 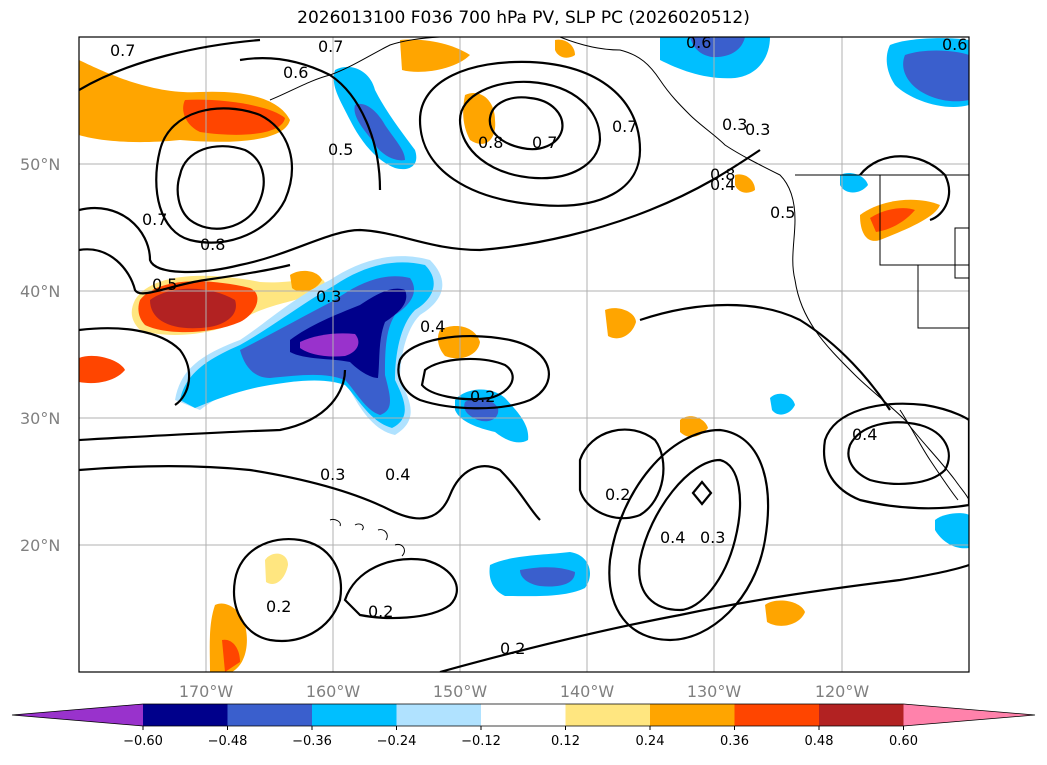 I want to click on lon-label-140w: 140°W, so click(x=587, y=691).